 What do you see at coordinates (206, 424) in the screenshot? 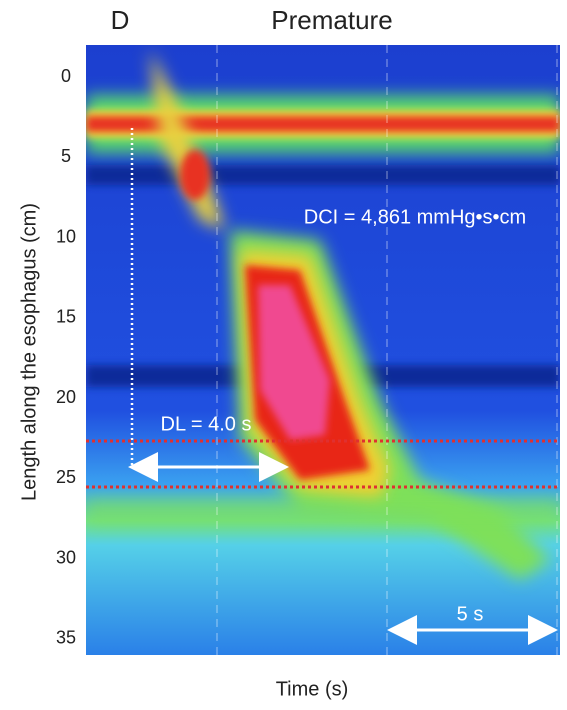
I see `dl-annotation: DL = 4.0 s` at bounding box center [206, 424].